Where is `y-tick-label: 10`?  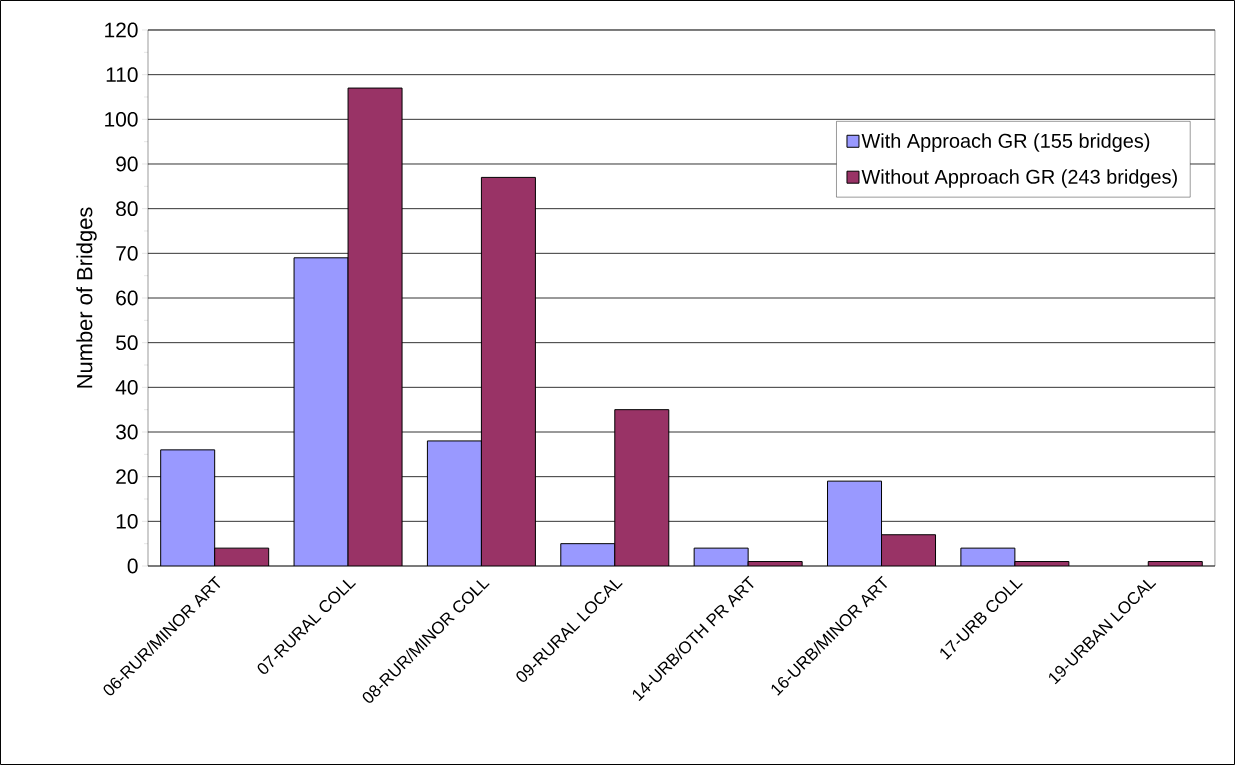 y-tick-label: 10 is located at coordinates (127, 521).